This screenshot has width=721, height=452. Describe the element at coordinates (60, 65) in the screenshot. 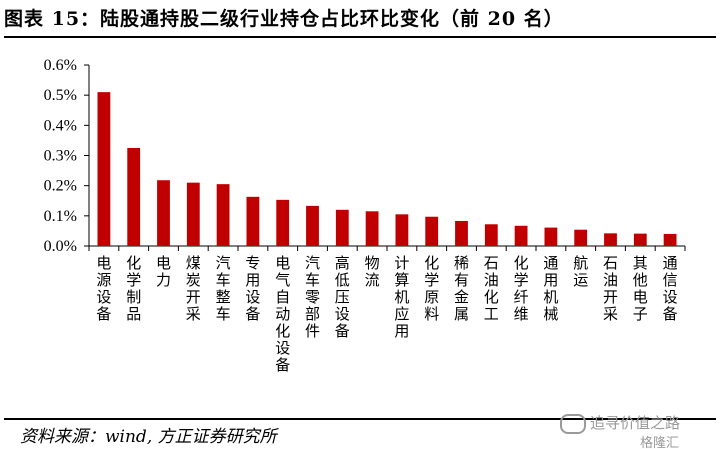

I see `y-tick-label: 0.6%` at that location.